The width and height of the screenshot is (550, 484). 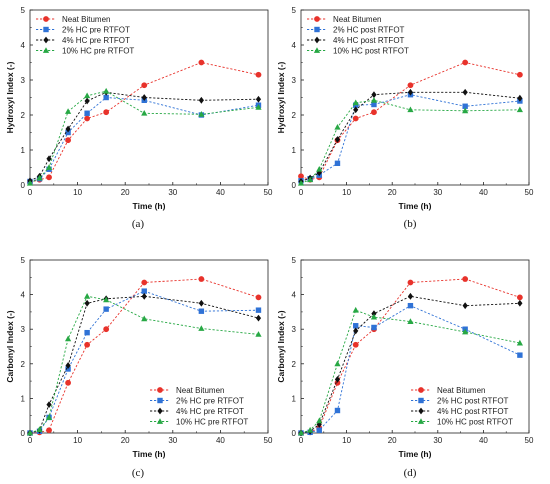 I want to click on y-tick-label: 1, so click(x=294, y=398).